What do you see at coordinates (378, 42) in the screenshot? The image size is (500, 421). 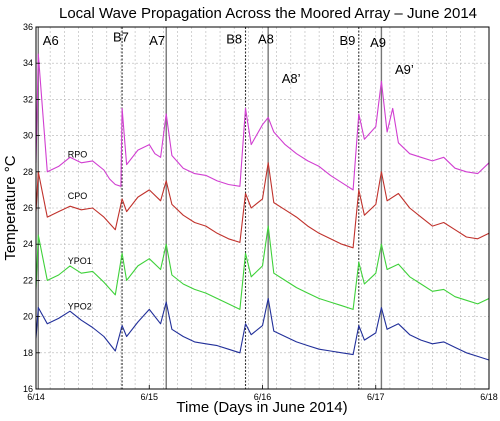 I see `event-annotation: A9` at bounding box center [378, 42].